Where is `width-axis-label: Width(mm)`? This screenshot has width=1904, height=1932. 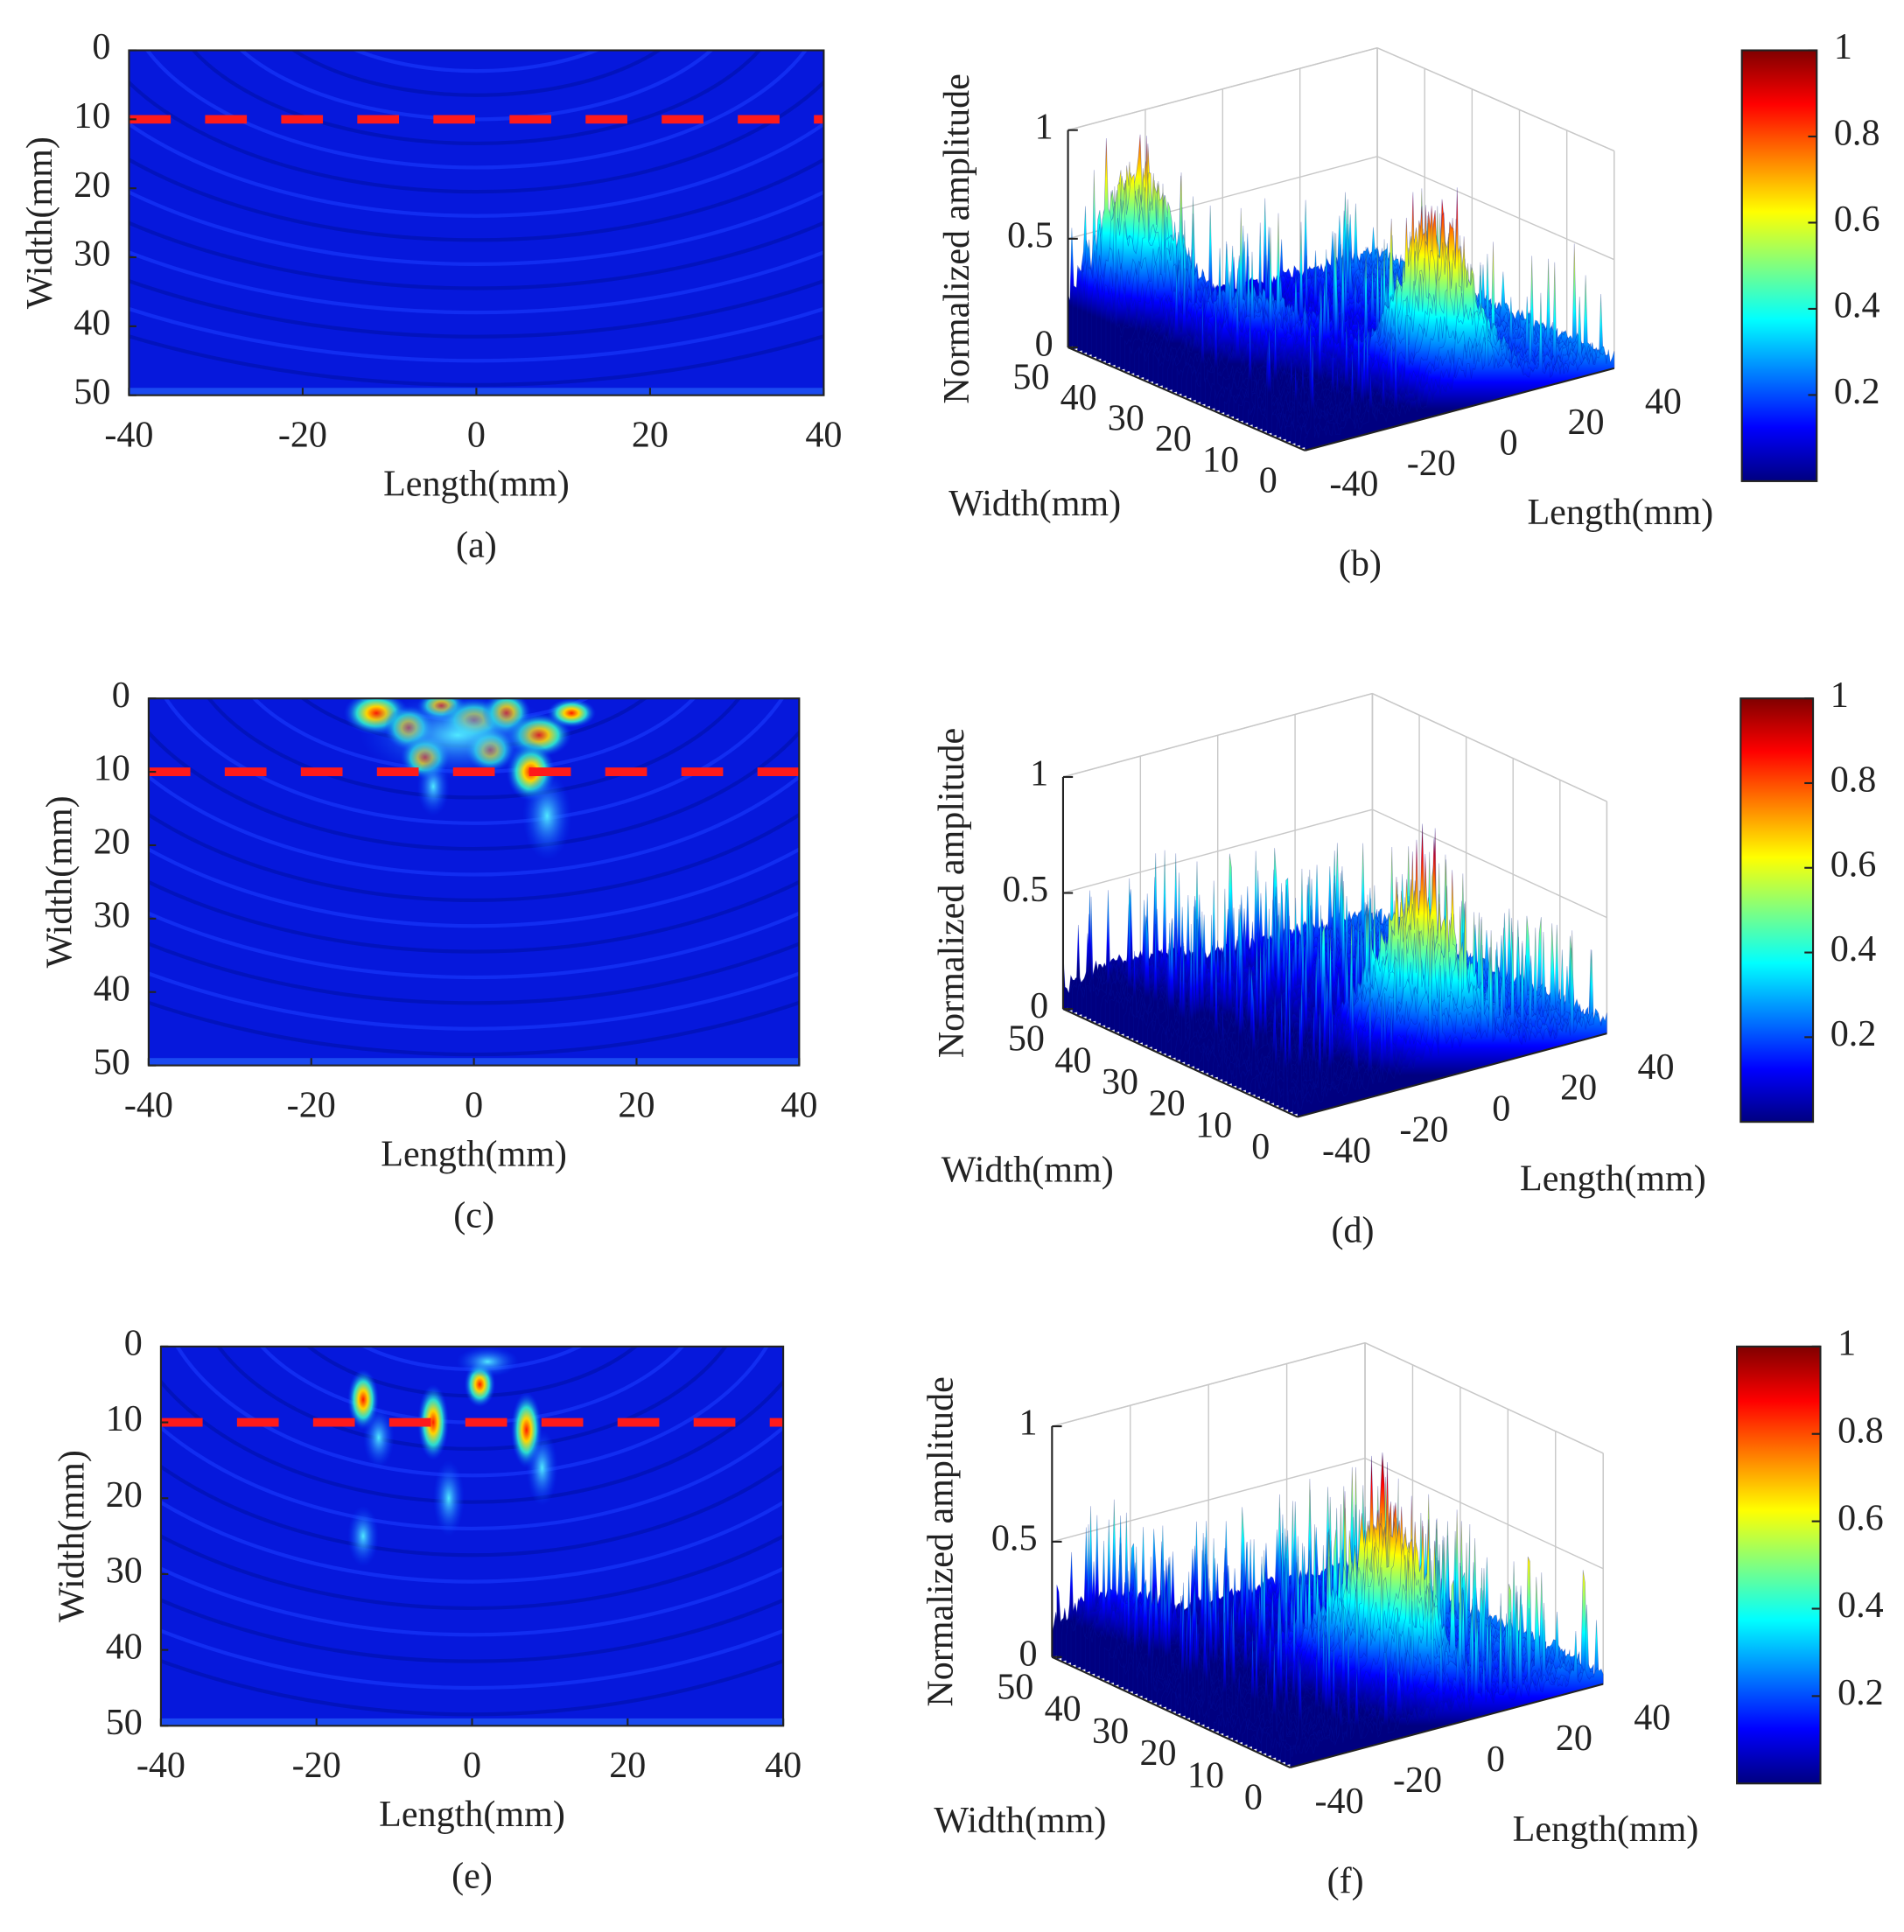
width-axis-label: Width(mm) is located at coordinates (1020, 1821).